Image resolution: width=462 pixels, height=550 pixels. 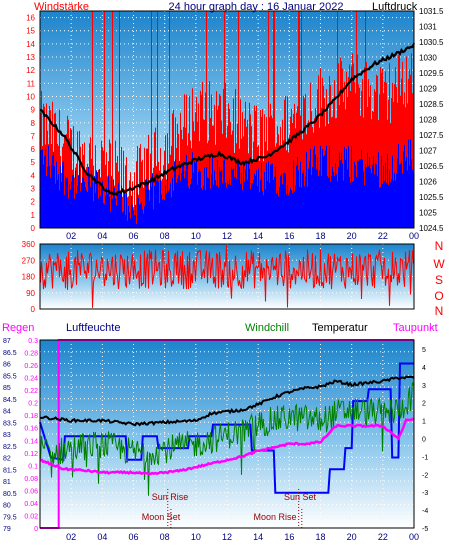 I want to click on wind-tick-label: 13, so click(x=30, y=57).